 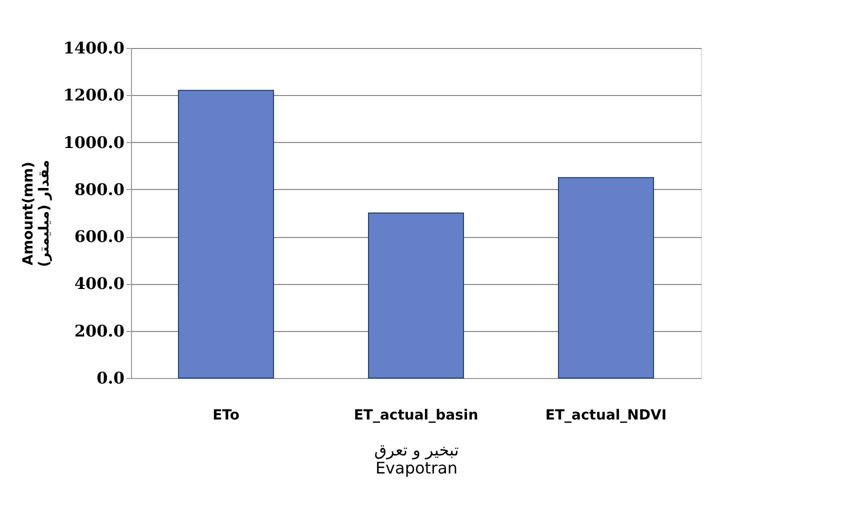 I want to click on x-tick-label: ETo, so click(x=226, y=416).